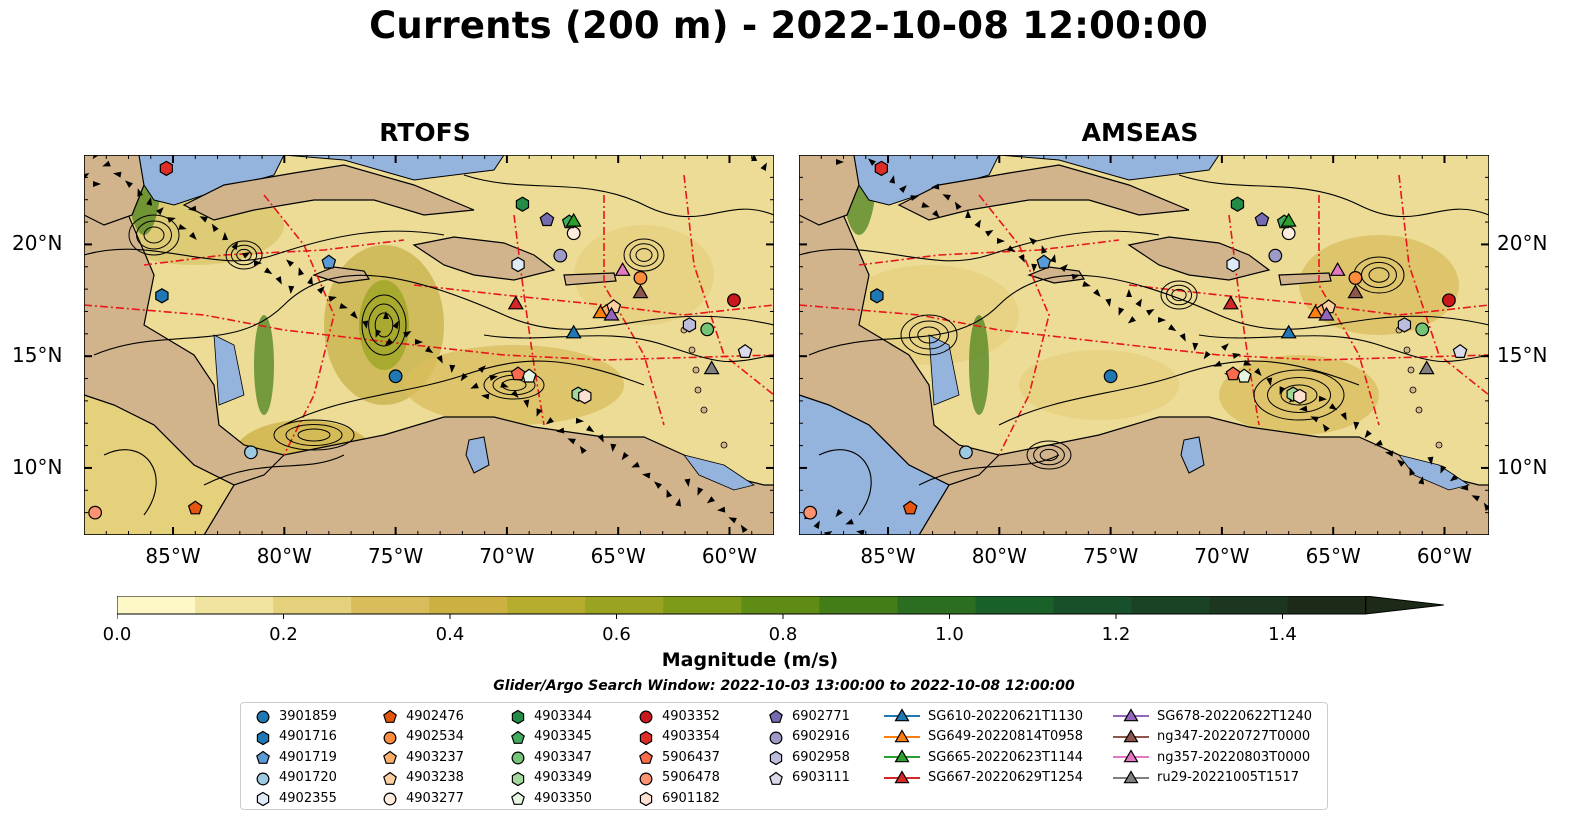  Describe the element at coordinates (423, 798) in the screenshot. I see `legend-item: 4903277` at that location.